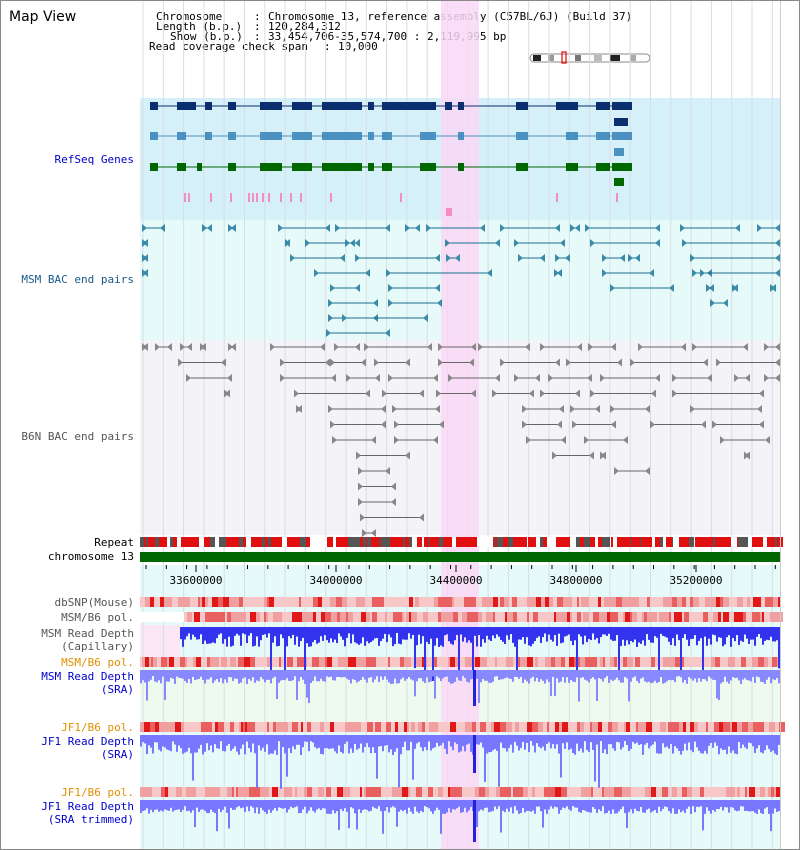 This screenshot has width=800, height=850. Describe the element at coordinates (391, 159) in the screenshot. I see `refseq-genes-track` at that location.